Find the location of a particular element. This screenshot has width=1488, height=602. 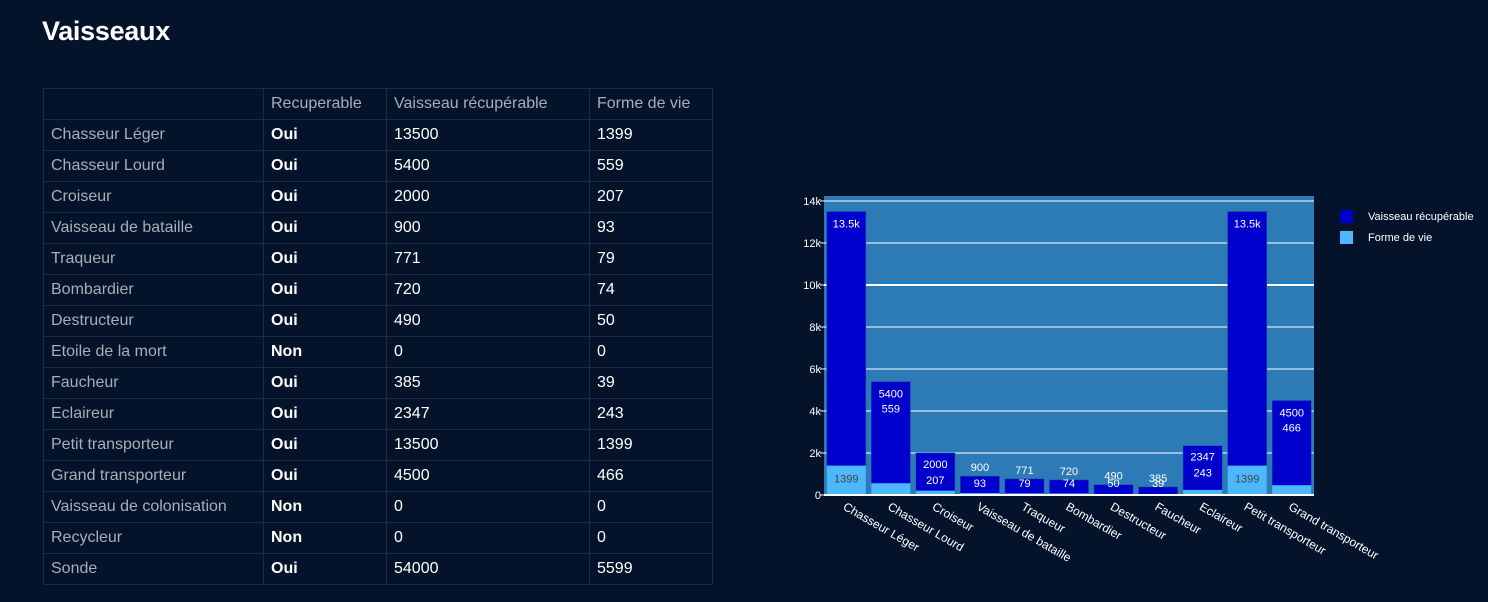

table-row: Faucheur Oui 385 39 is located at coordinates (378, 383).